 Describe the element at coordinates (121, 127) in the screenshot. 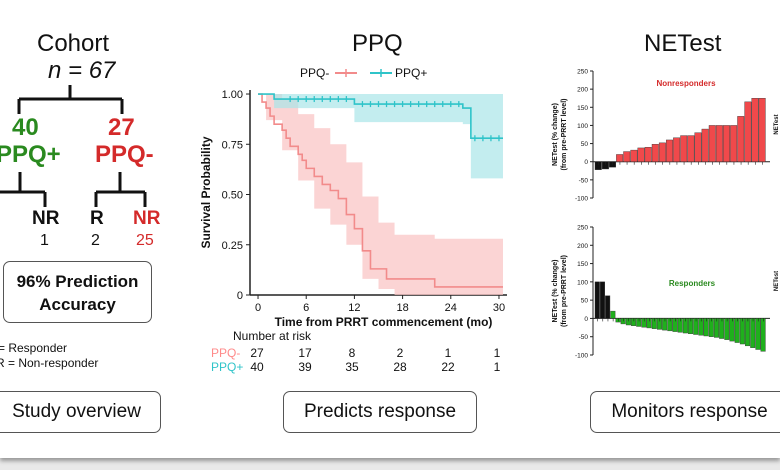

I see `group-neg-count: 27` at that location.